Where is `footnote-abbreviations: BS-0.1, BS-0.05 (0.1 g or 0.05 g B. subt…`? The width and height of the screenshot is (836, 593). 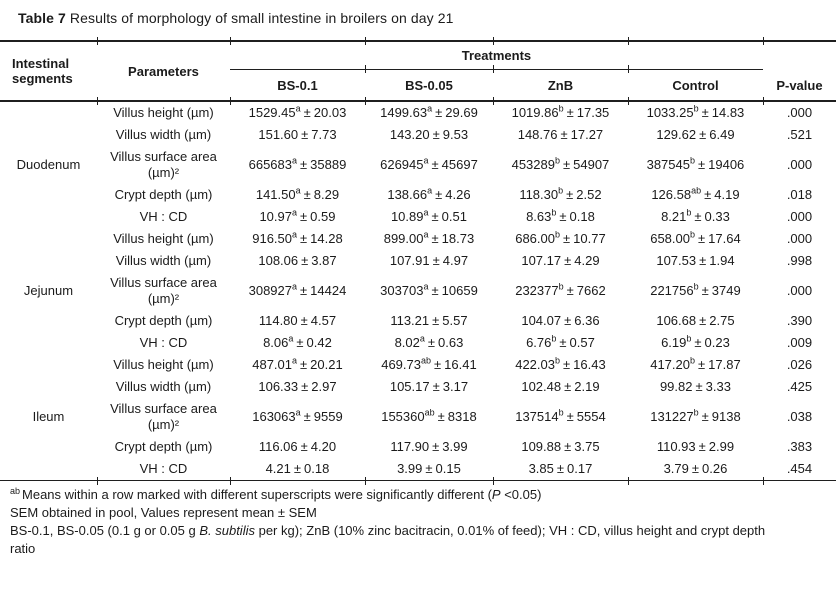
footnote-abbreviations: BS-0.1, BS-0.05 (0.1 g or 0.05 g B. subt… is located at coordinates (400, 540).